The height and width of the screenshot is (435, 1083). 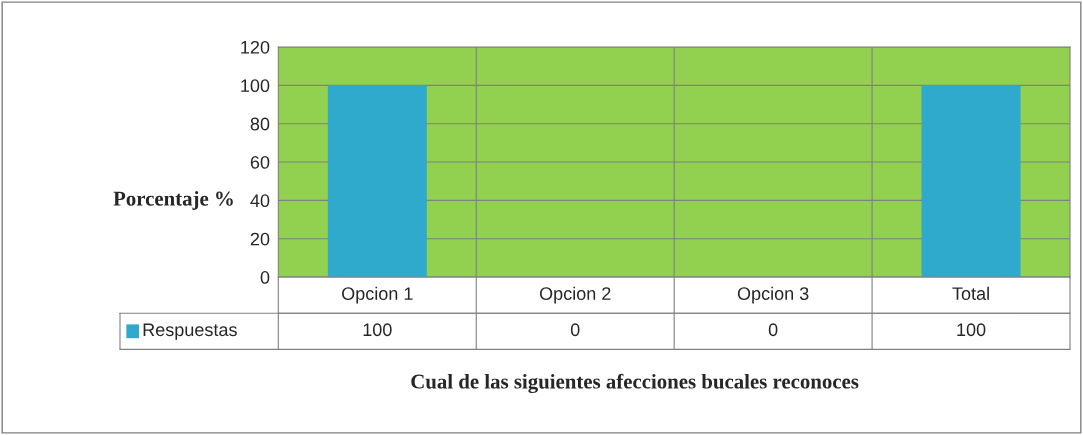 What do you see at coordinates (173, 200) in the screenshot?
I see `y-axis-title: Porcentaje %` at bounding box center [173, 200].